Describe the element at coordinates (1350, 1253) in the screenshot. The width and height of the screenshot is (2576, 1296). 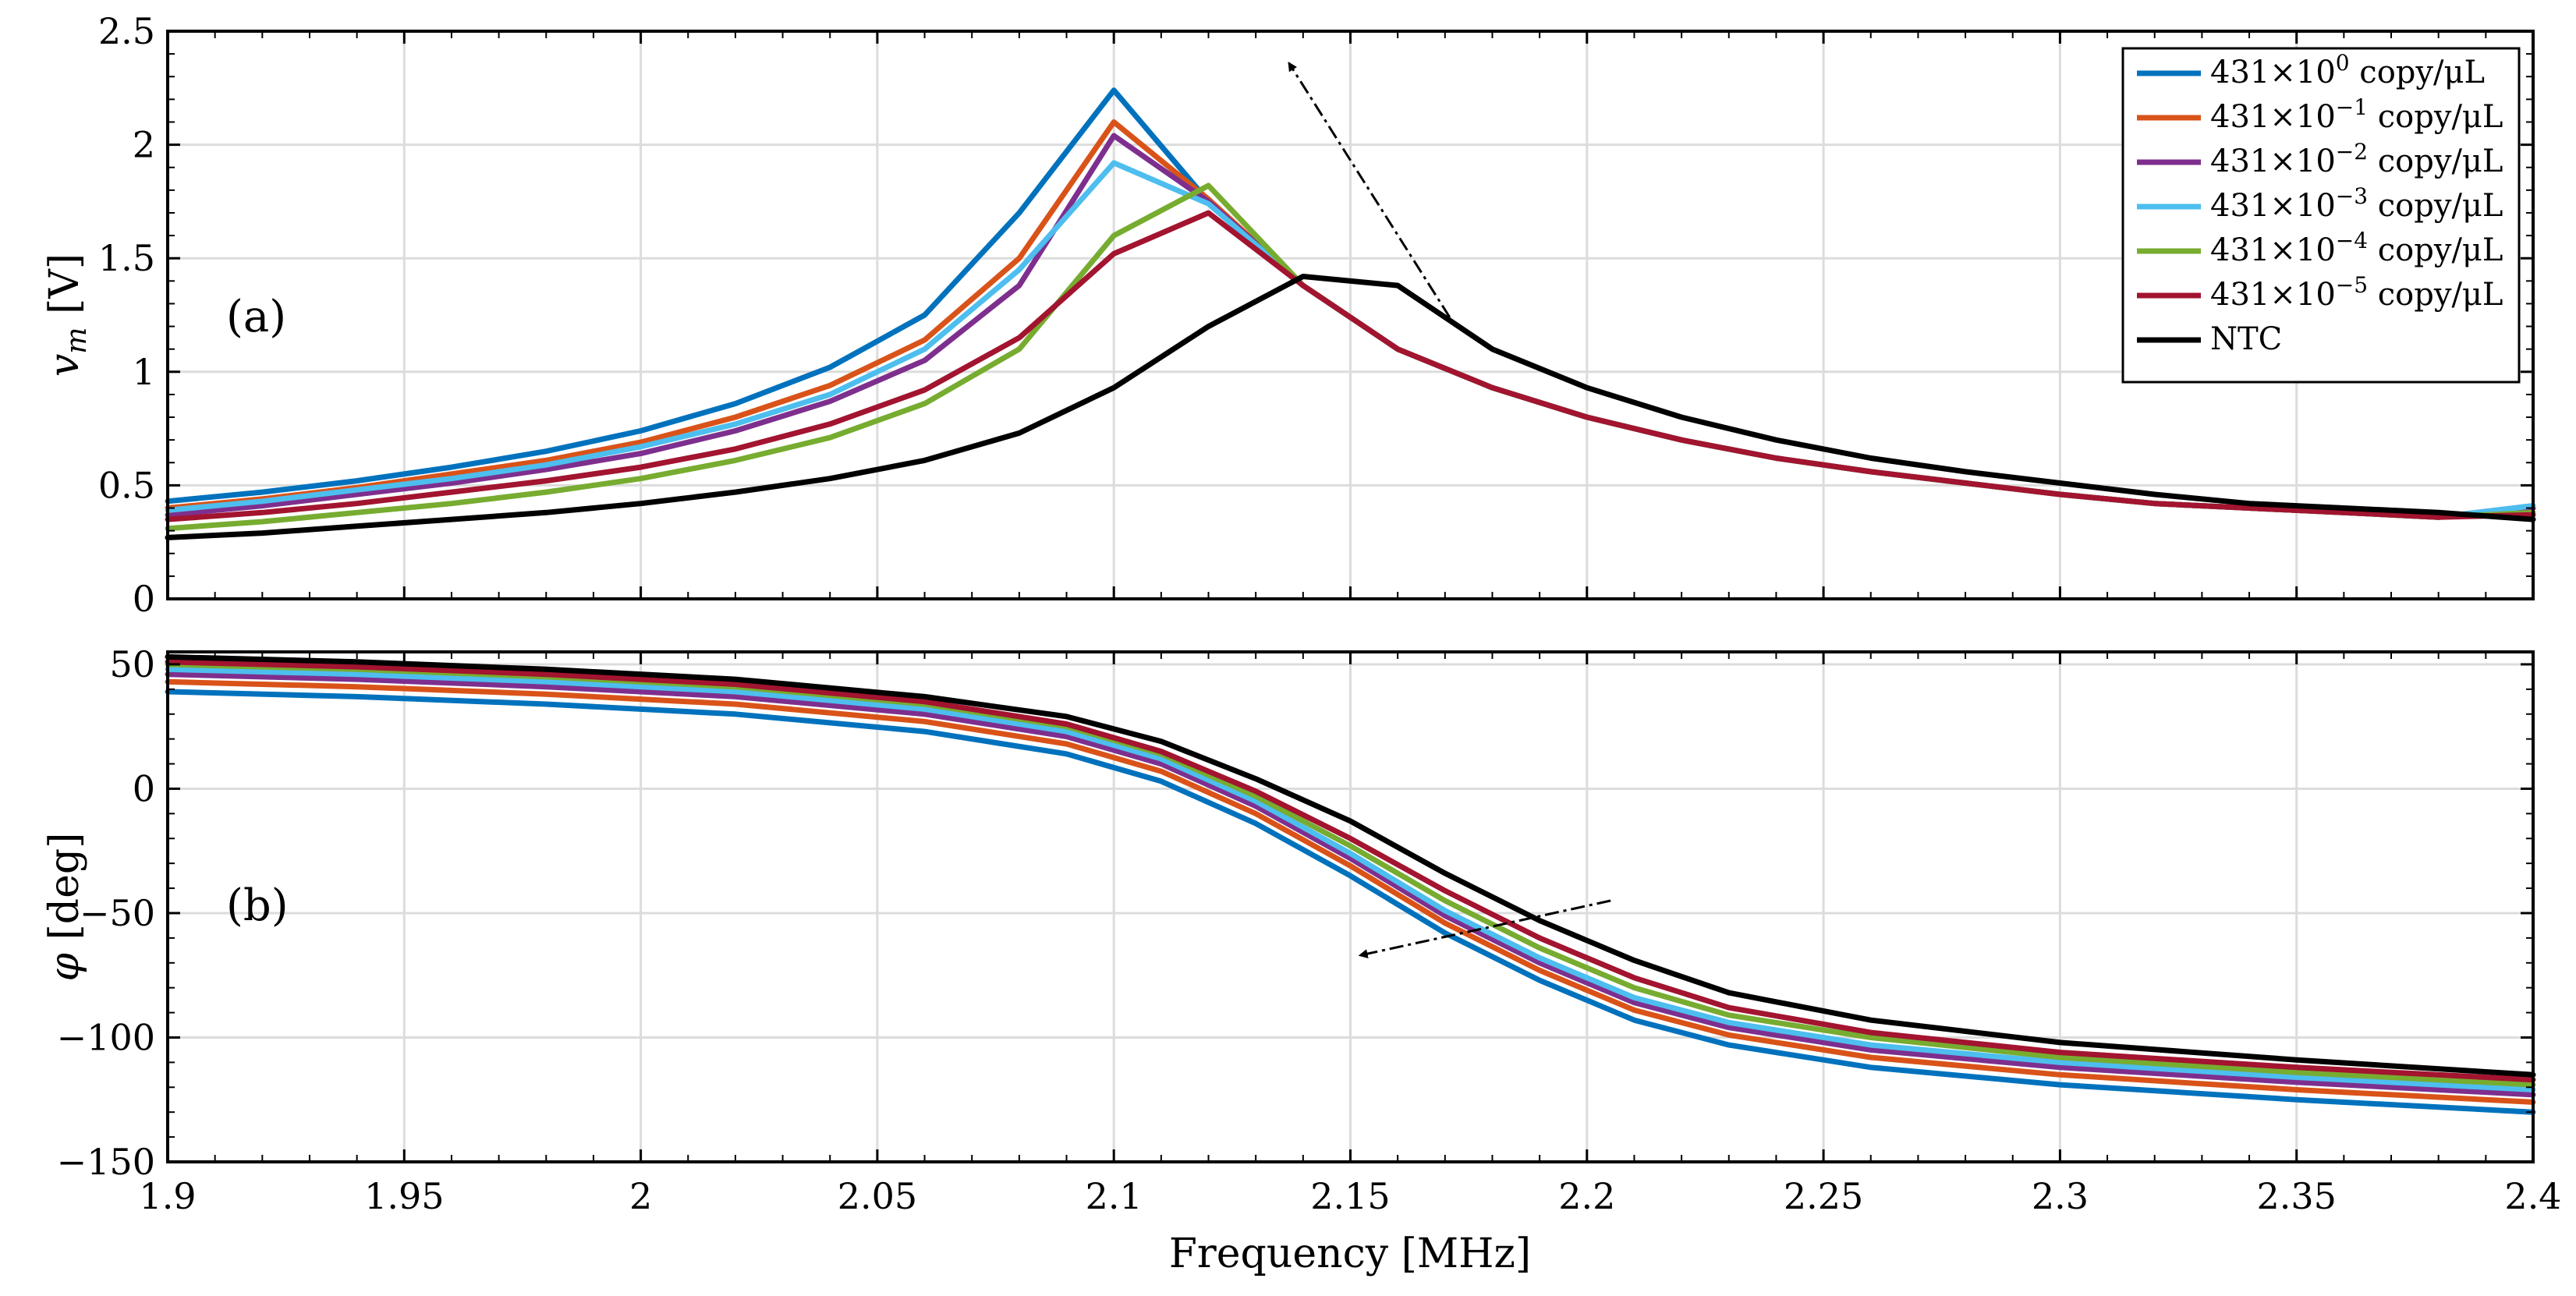
I see `x-axis-title: Frequency [MHz]` at that location.